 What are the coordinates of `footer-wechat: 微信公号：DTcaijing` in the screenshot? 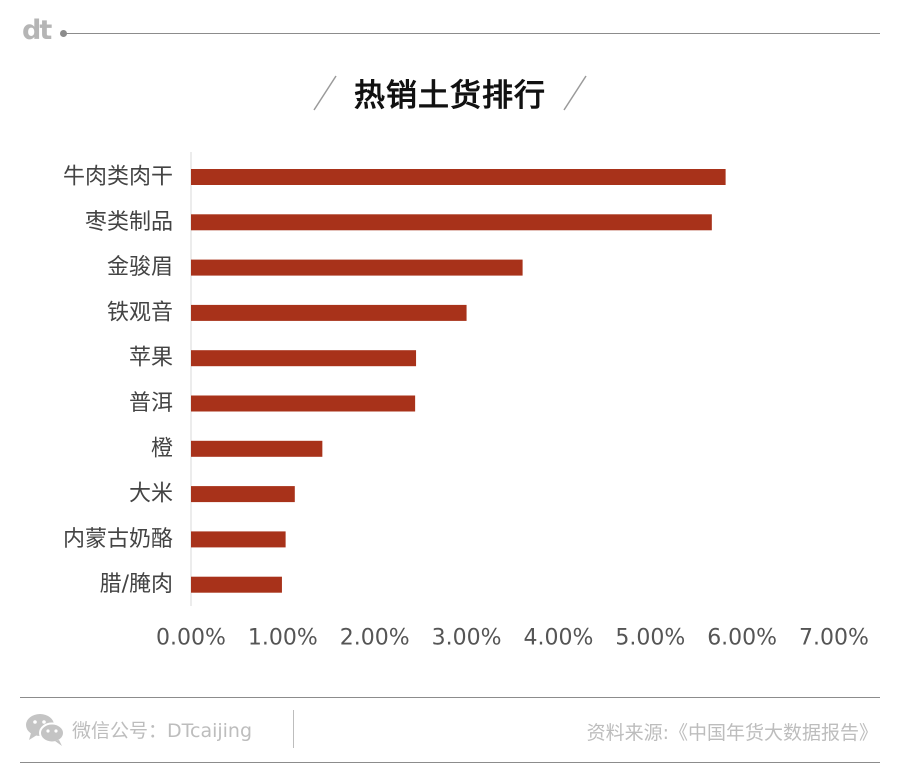 It's located at (138, 729).